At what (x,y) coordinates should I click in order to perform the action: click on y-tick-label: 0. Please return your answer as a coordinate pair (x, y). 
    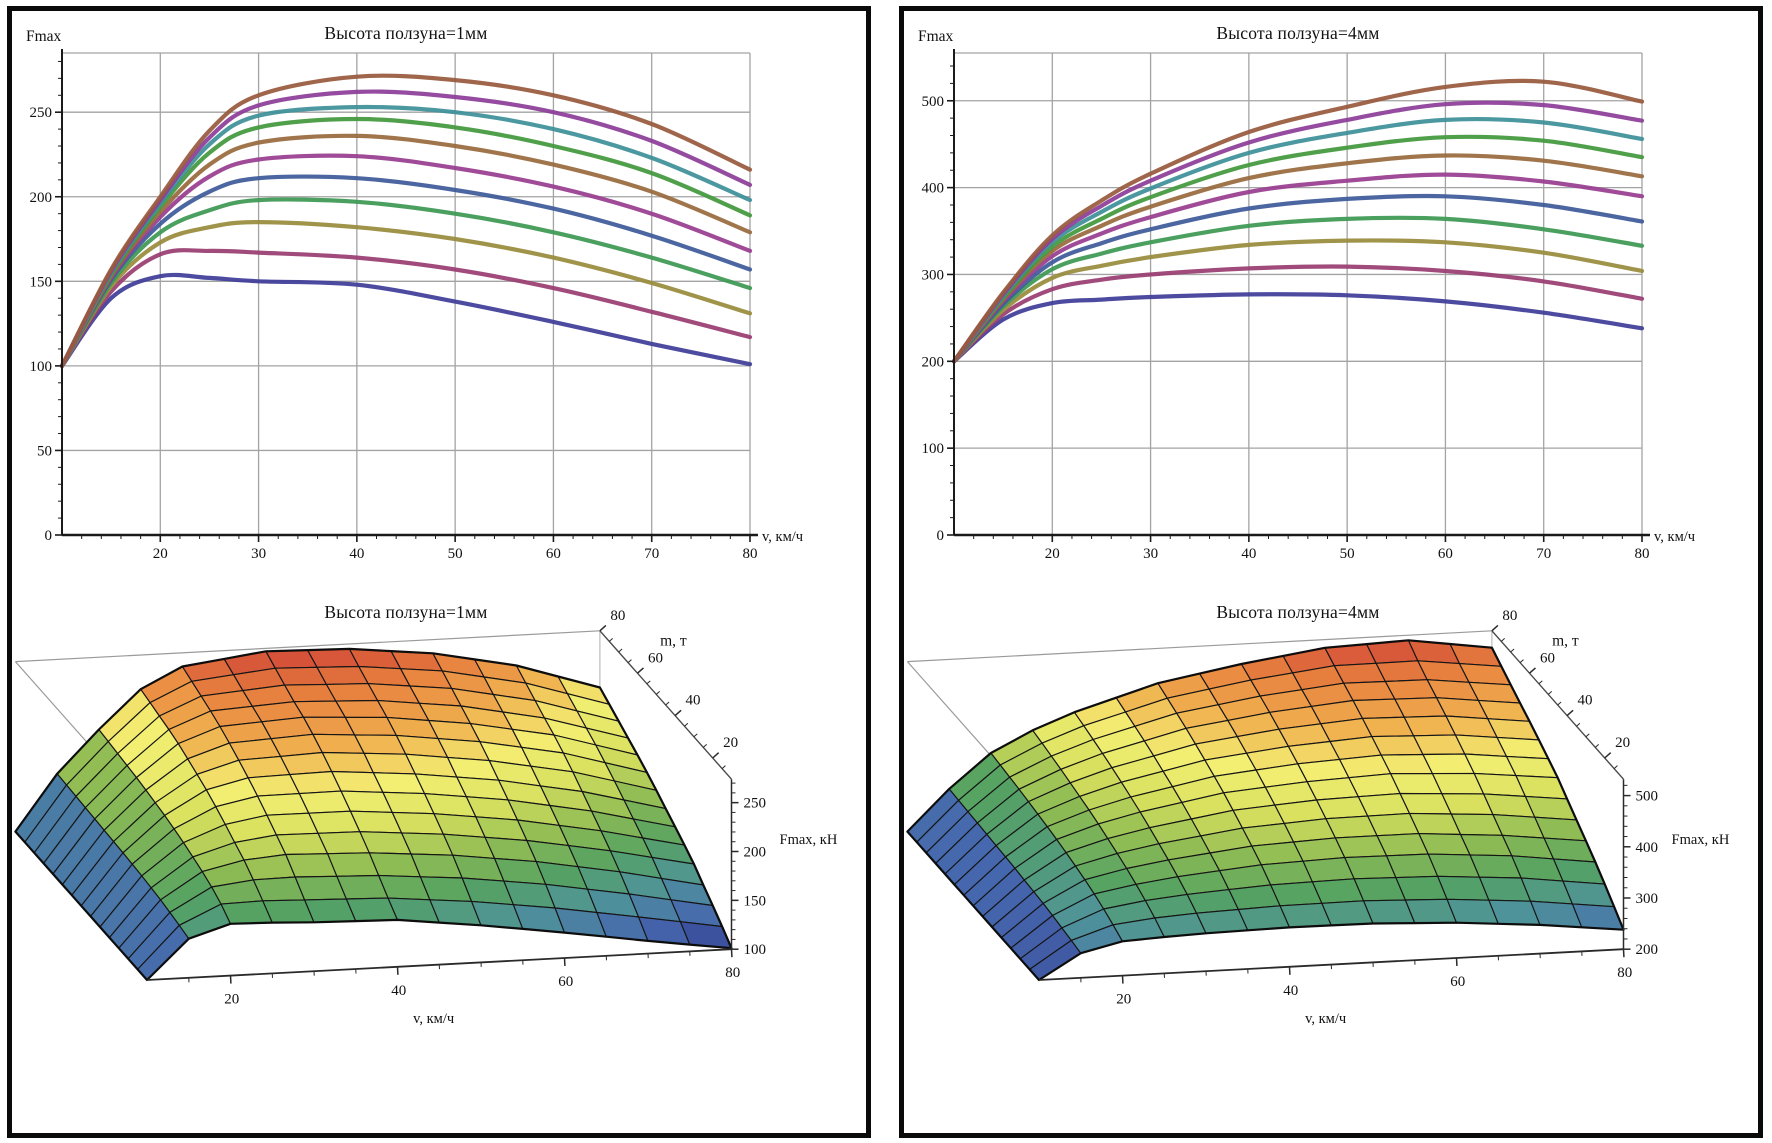
    Looking at the image, I should click on (941, 536).